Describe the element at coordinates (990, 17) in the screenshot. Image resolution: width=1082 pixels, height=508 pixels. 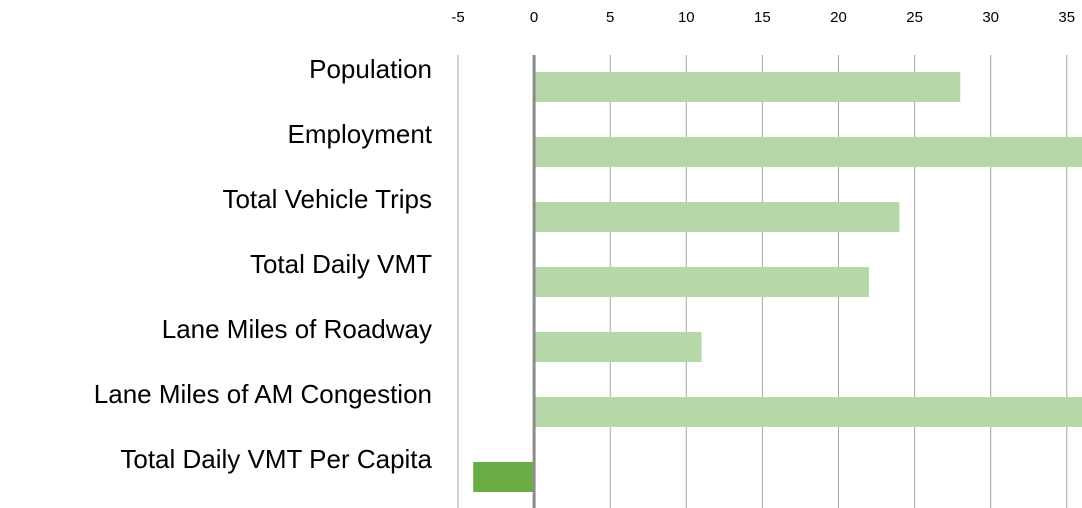
I see `x-tick-label: 30` at that location.